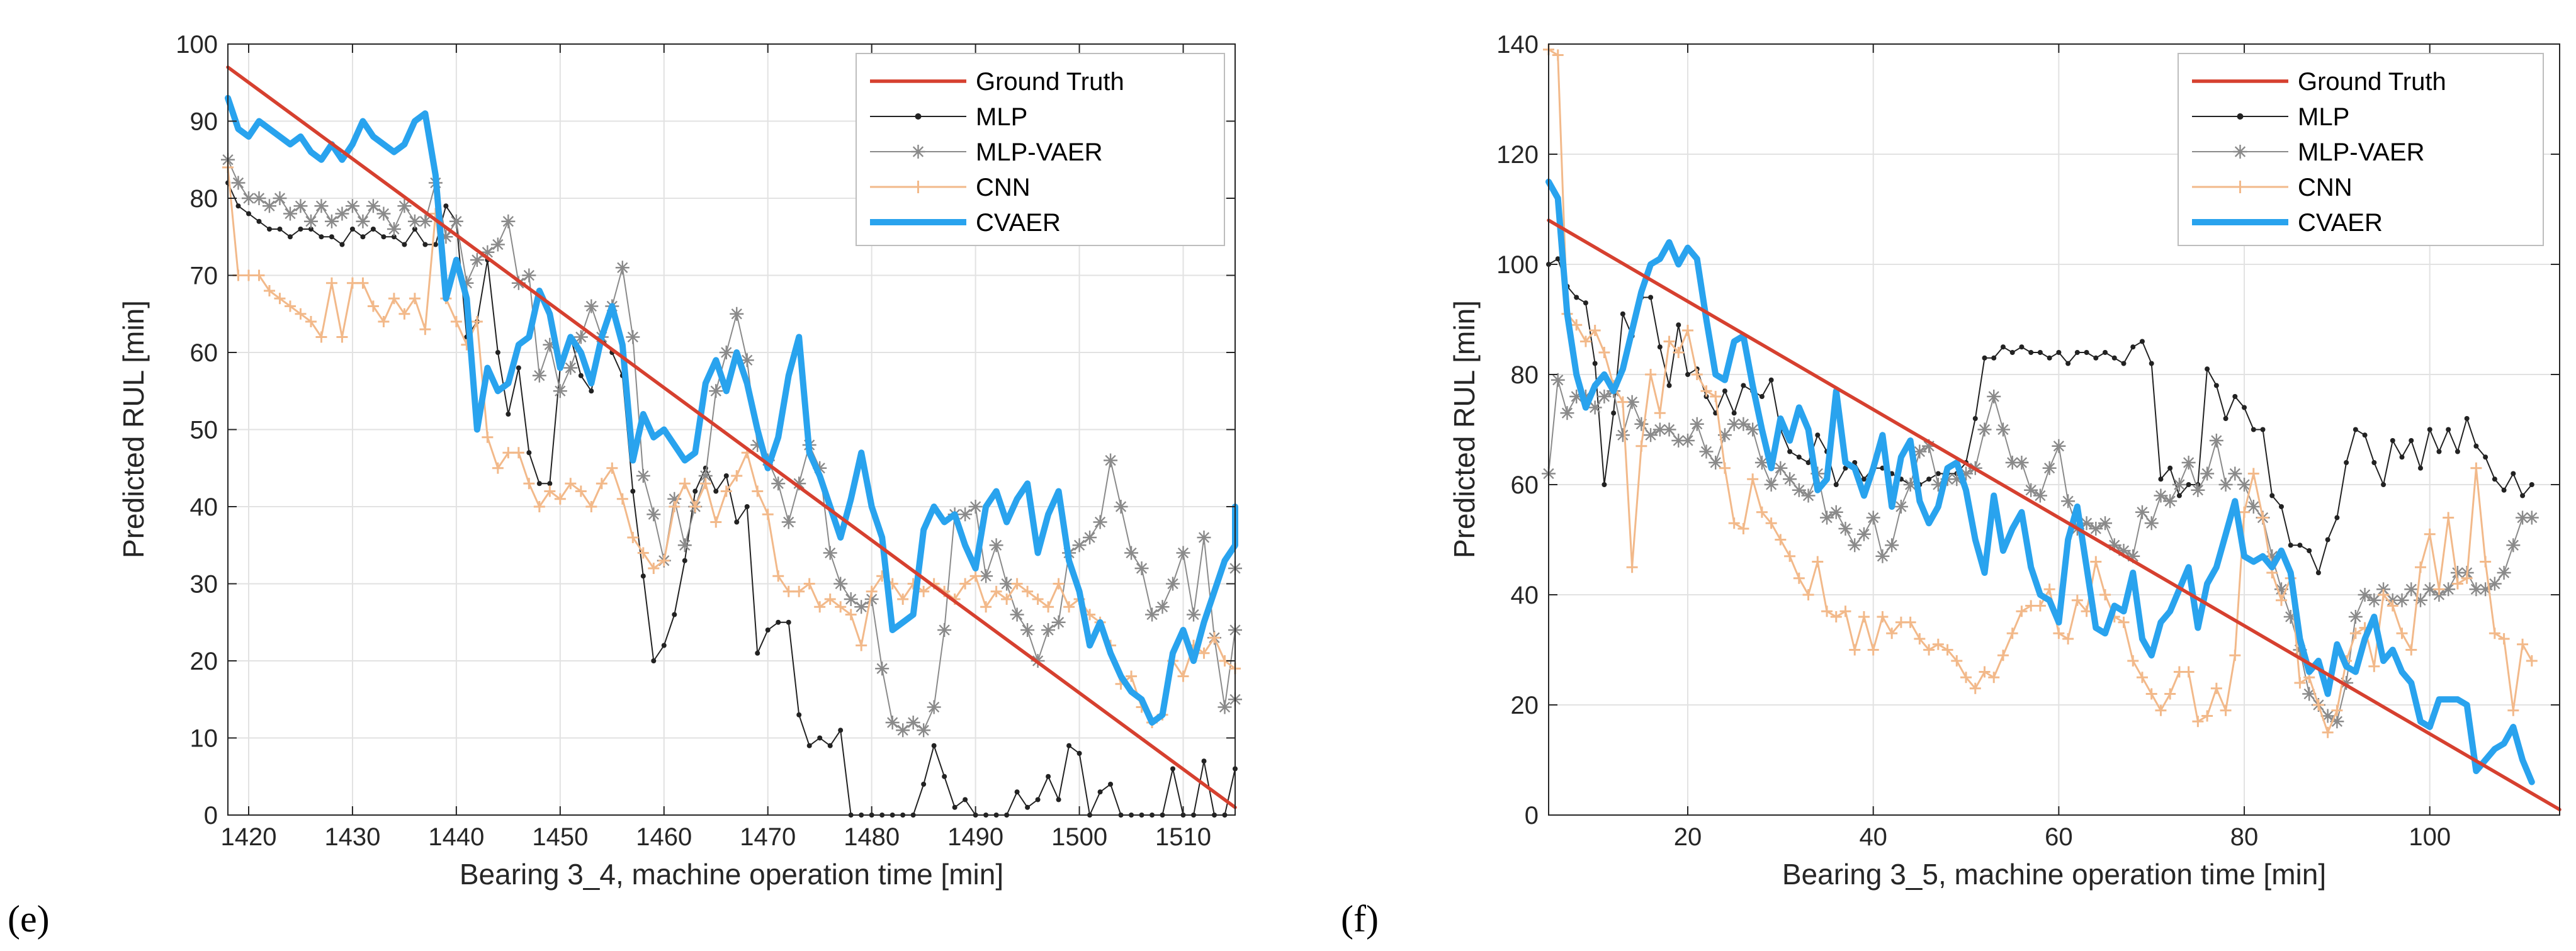 This screenshot has width=2576, height=951. I want to click on legend-label: MLP, so click(2323, 117).